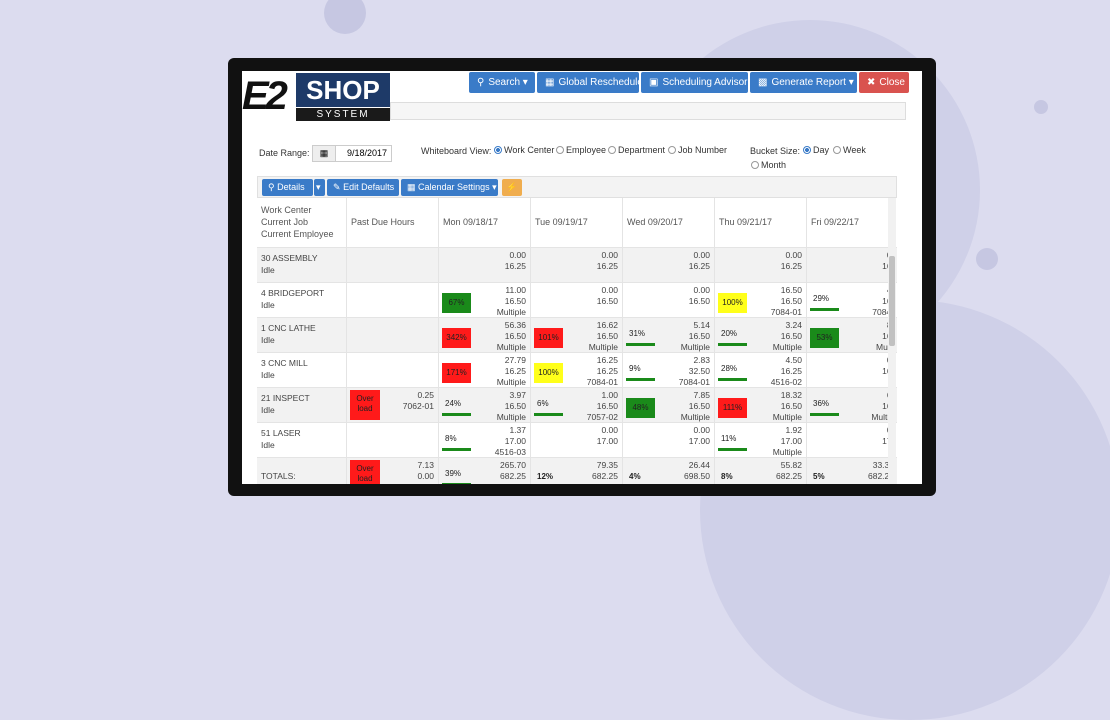 This screenshot has height=720, width=1110. Describe the element at coordinates (383, 222) in the screenshot. I see `header-past-due-label: Past Due Hours` at that location.